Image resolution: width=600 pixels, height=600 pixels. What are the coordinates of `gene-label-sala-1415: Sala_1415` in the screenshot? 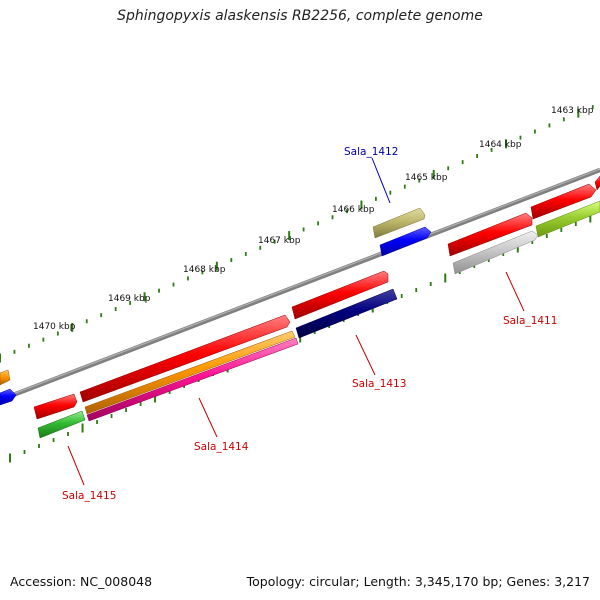 It's located at (89, 496).